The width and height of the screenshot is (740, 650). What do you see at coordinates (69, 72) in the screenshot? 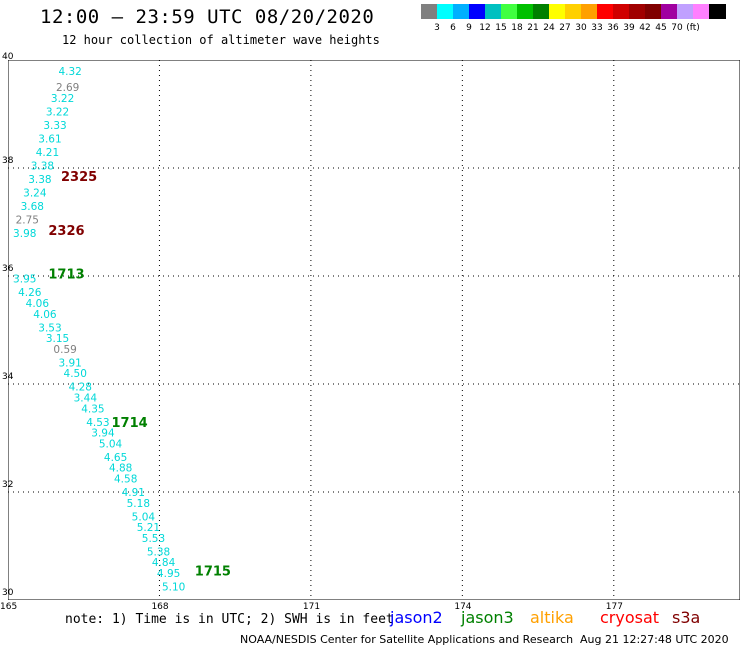
I see `wave-height-value: 4.32` at bounding box center [69, 72].